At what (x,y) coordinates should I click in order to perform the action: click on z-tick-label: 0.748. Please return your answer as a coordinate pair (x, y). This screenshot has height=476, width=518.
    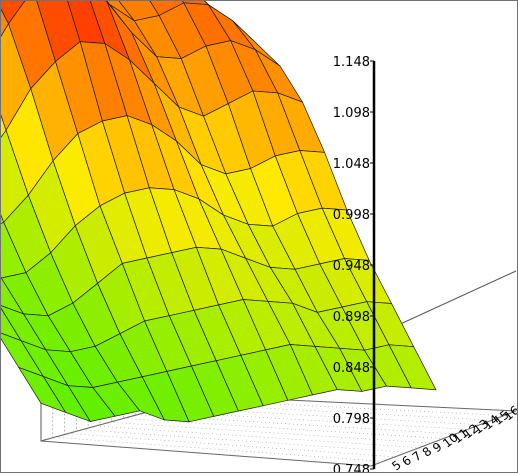
    Looking at the image, I should click on (351, 467).